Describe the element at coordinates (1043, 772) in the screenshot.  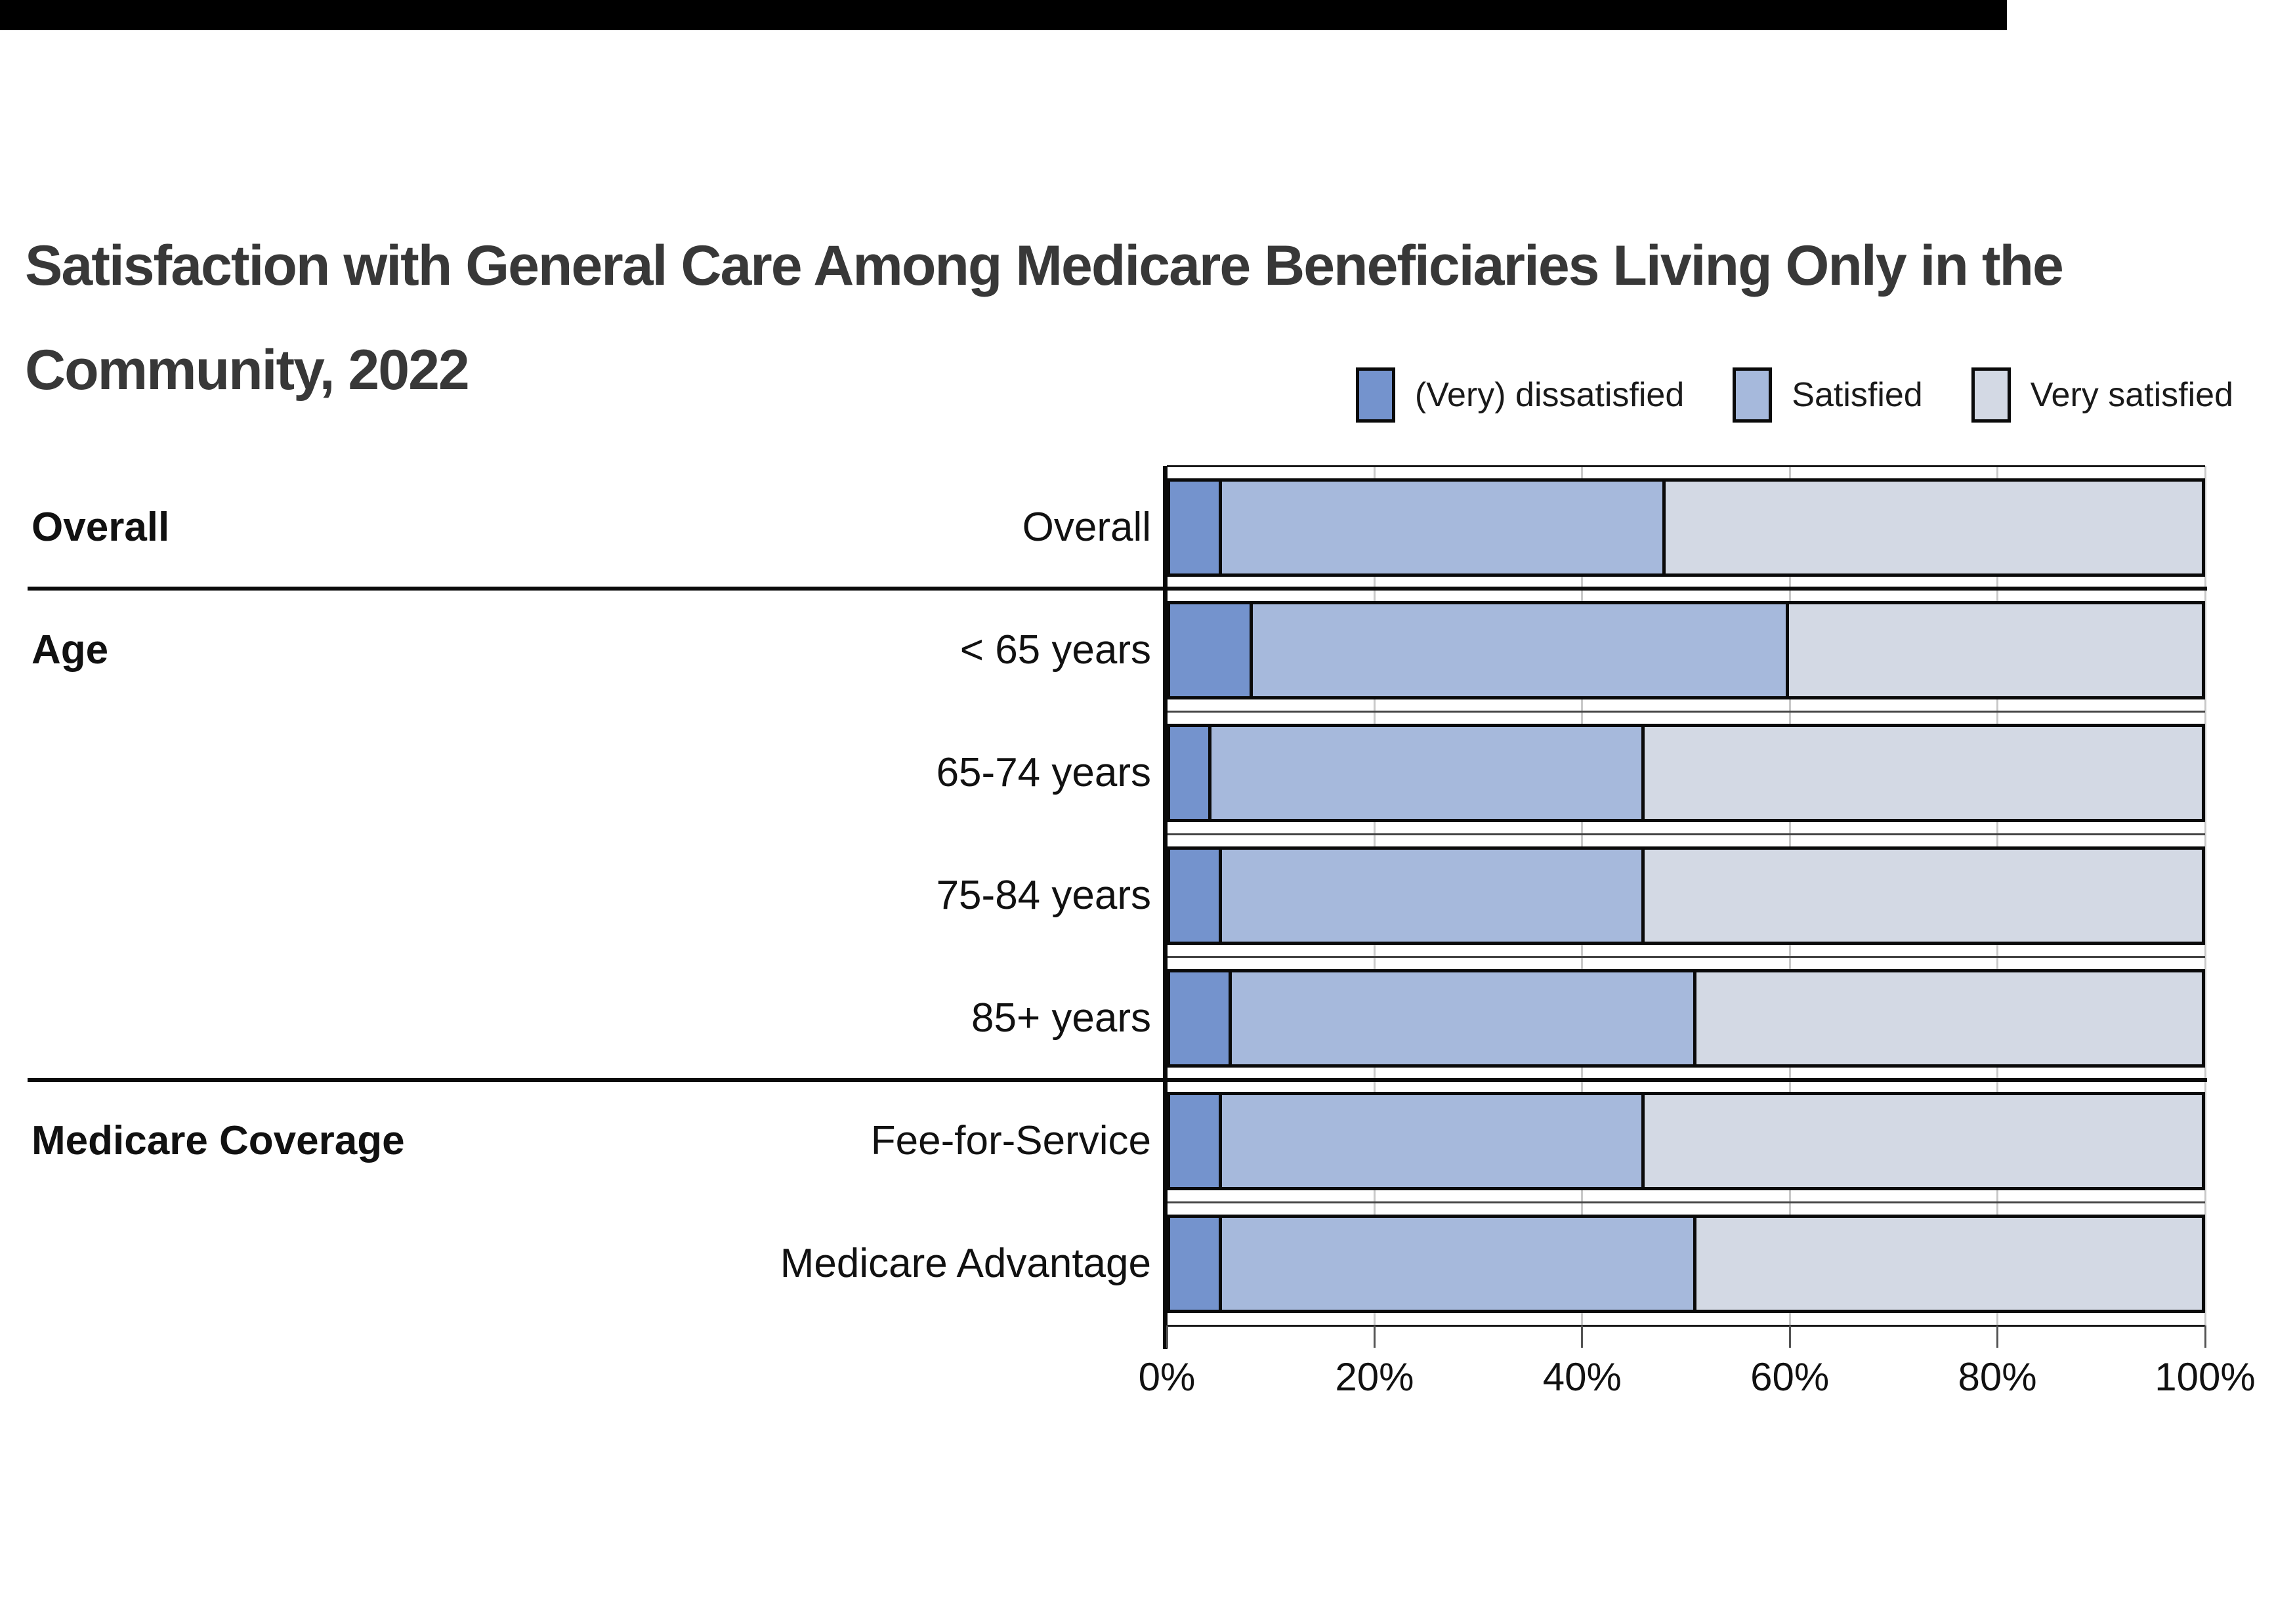
I see `row-label: 65-74 years` at that location.